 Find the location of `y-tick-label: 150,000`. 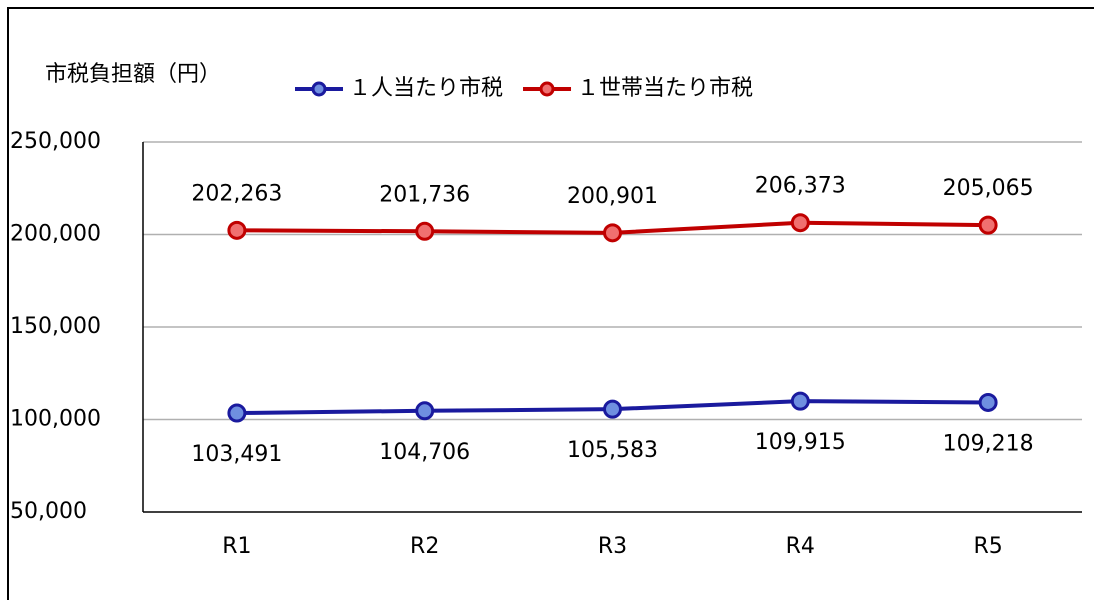

y-tick-label: 150,000 is located at coordinates (55, 326).